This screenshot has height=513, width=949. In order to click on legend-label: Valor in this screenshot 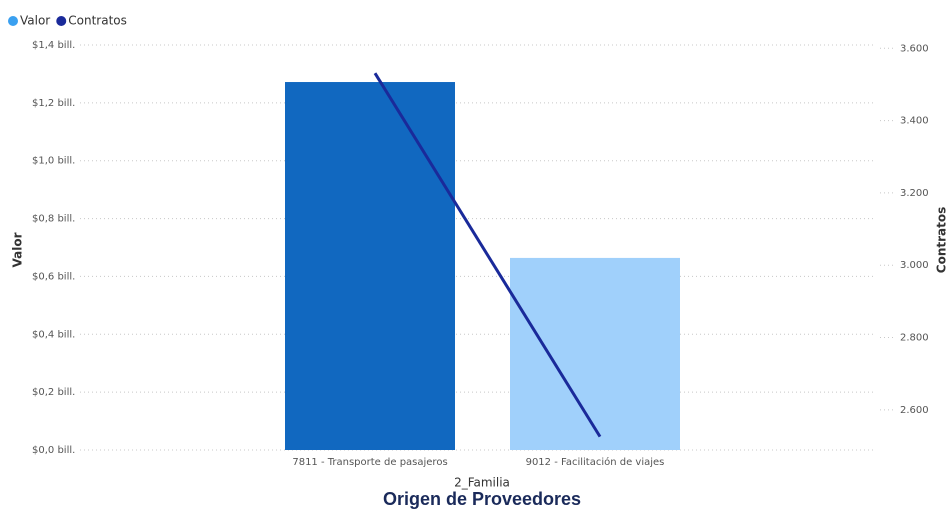, I will do `click(35, 21)`.